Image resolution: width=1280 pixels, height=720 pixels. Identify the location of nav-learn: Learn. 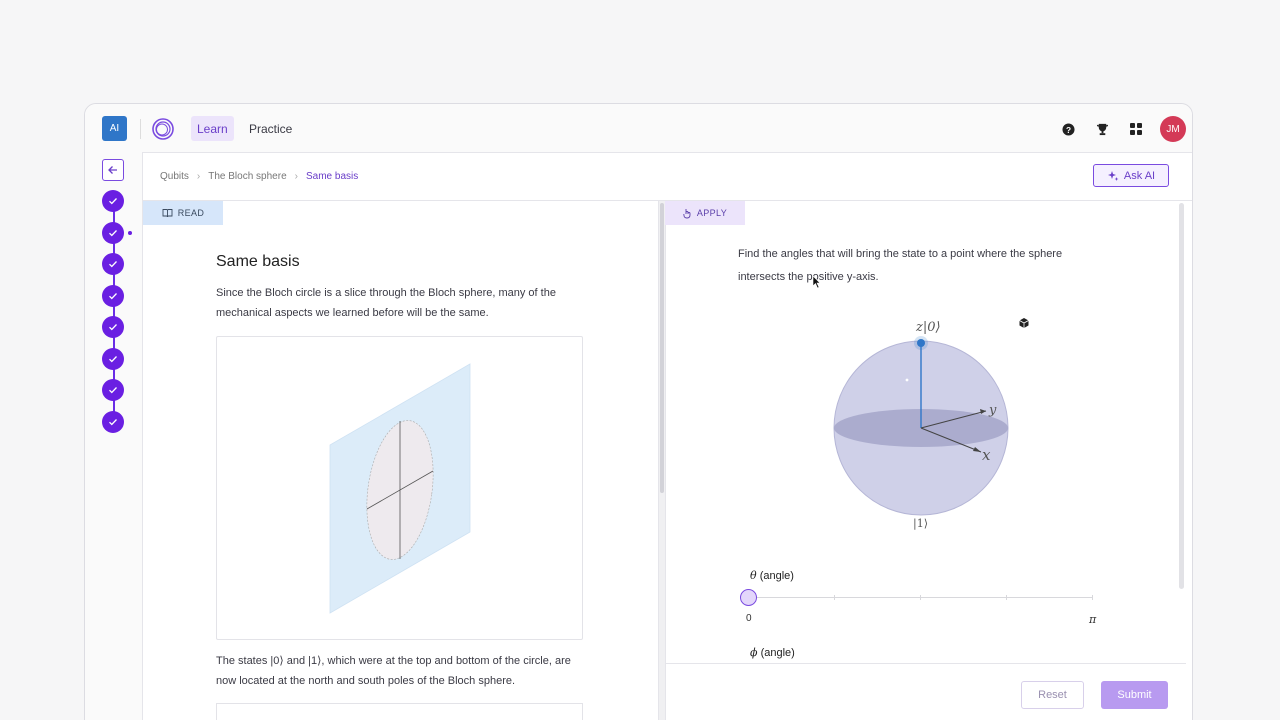
(212, 128).